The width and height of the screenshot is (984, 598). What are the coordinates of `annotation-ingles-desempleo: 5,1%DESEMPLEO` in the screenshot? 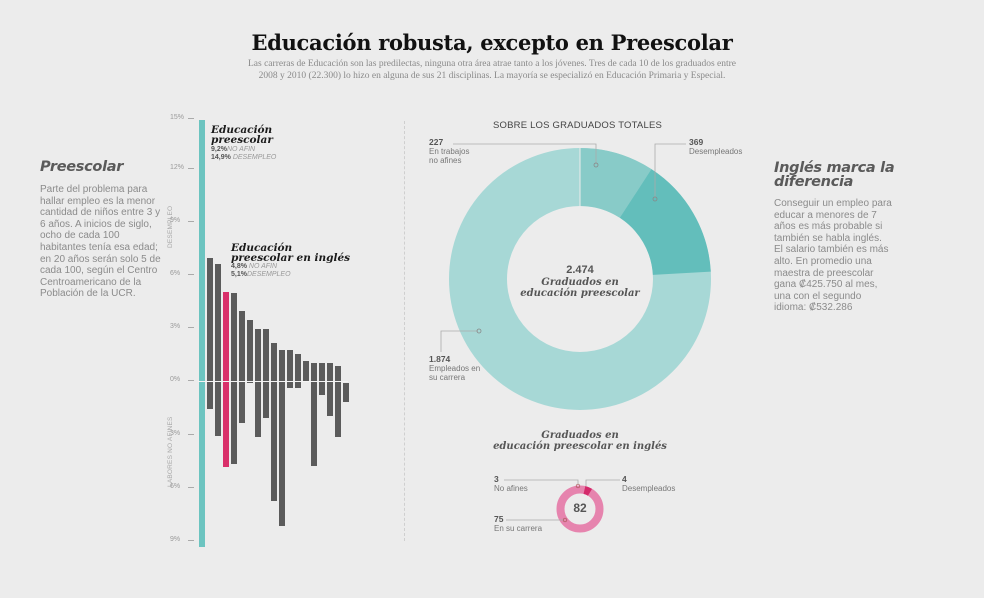 It's located at (261, 274).